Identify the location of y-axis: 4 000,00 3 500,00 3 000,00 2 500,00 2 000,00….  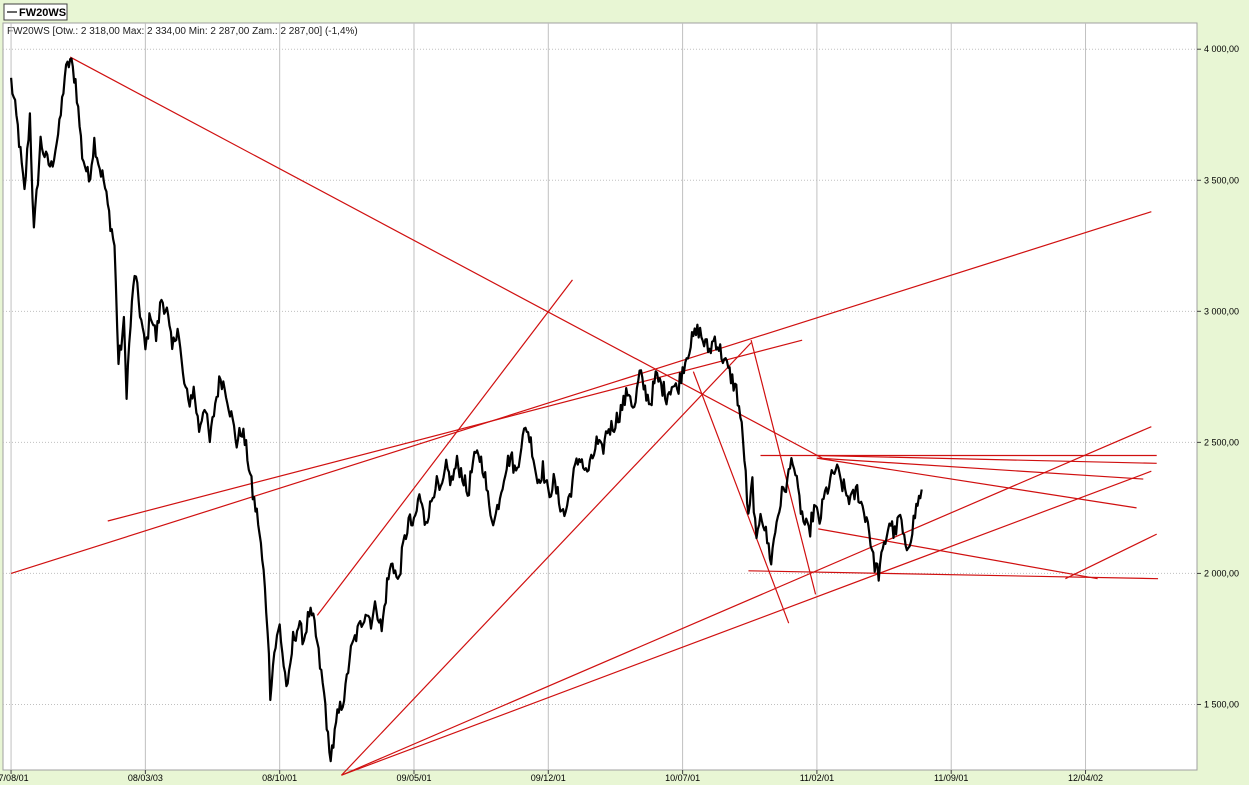
(1218, 376).